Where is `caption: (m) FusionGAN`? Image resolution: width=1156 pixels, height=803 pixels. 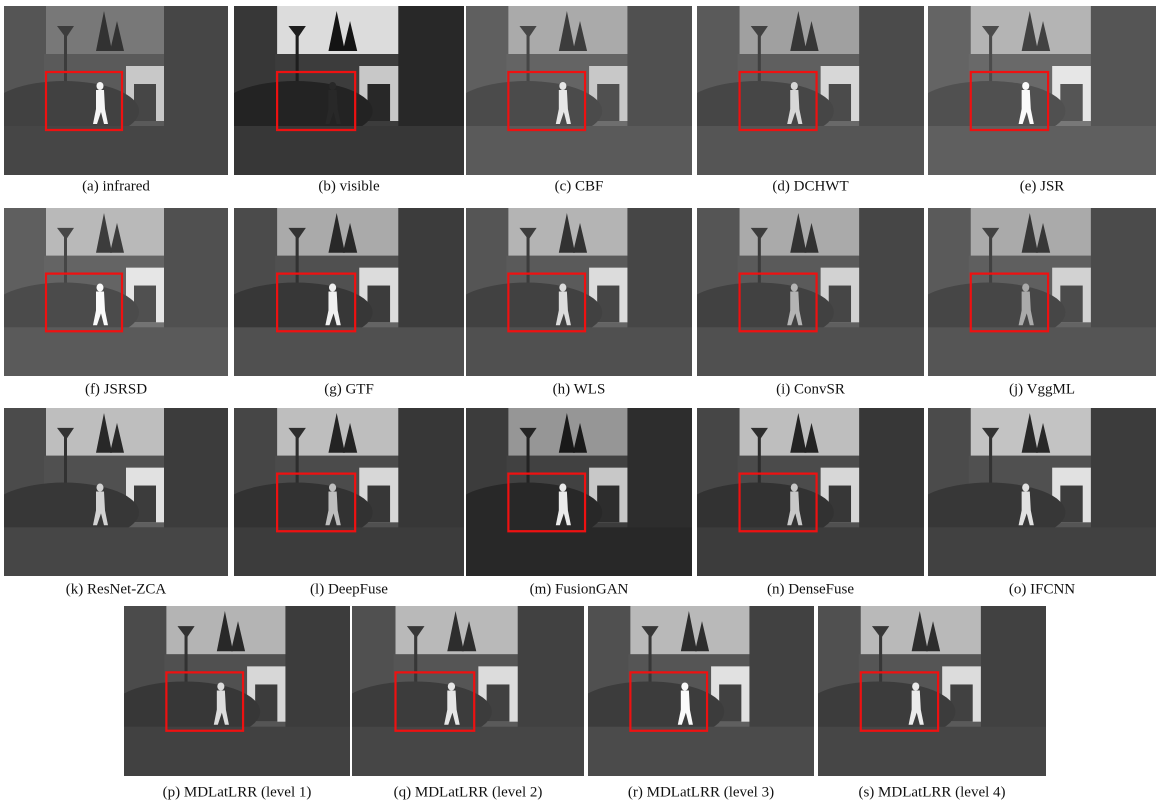
caption: (m) FusionGAN is located at coordinates (579, 589).